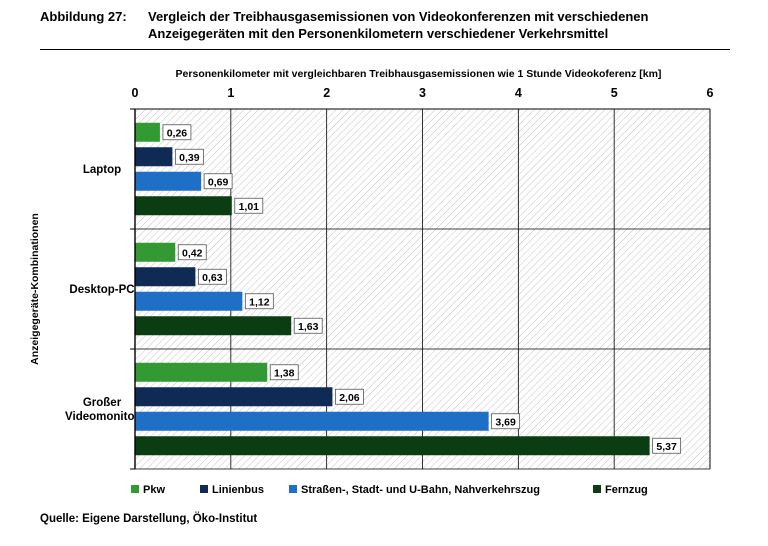 The width and height of the screenshot is (768, 546). I want to click on source-note: Quelle: Eigene Darstellung, Öko-Institut, so click(149, 519).